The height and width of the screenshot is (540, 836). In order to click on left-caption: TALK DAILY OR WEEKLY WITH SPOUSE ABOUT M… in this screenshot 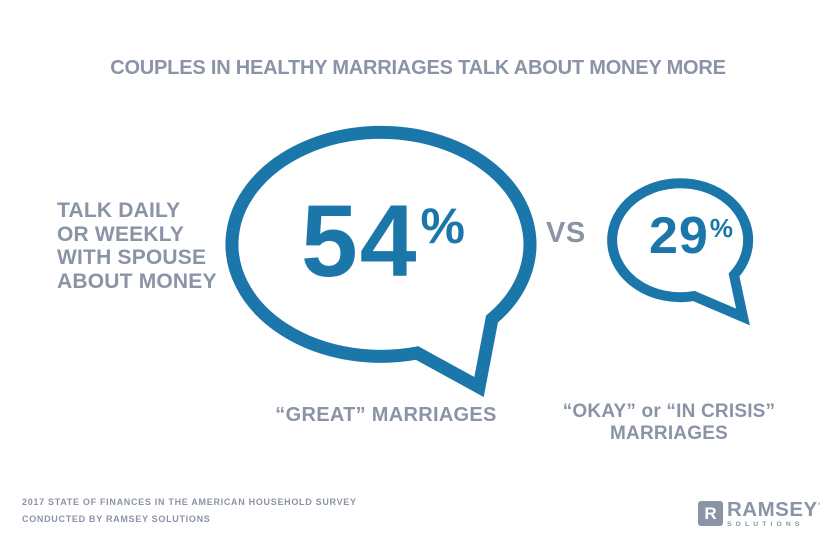, I will do `click(137, 246)`.